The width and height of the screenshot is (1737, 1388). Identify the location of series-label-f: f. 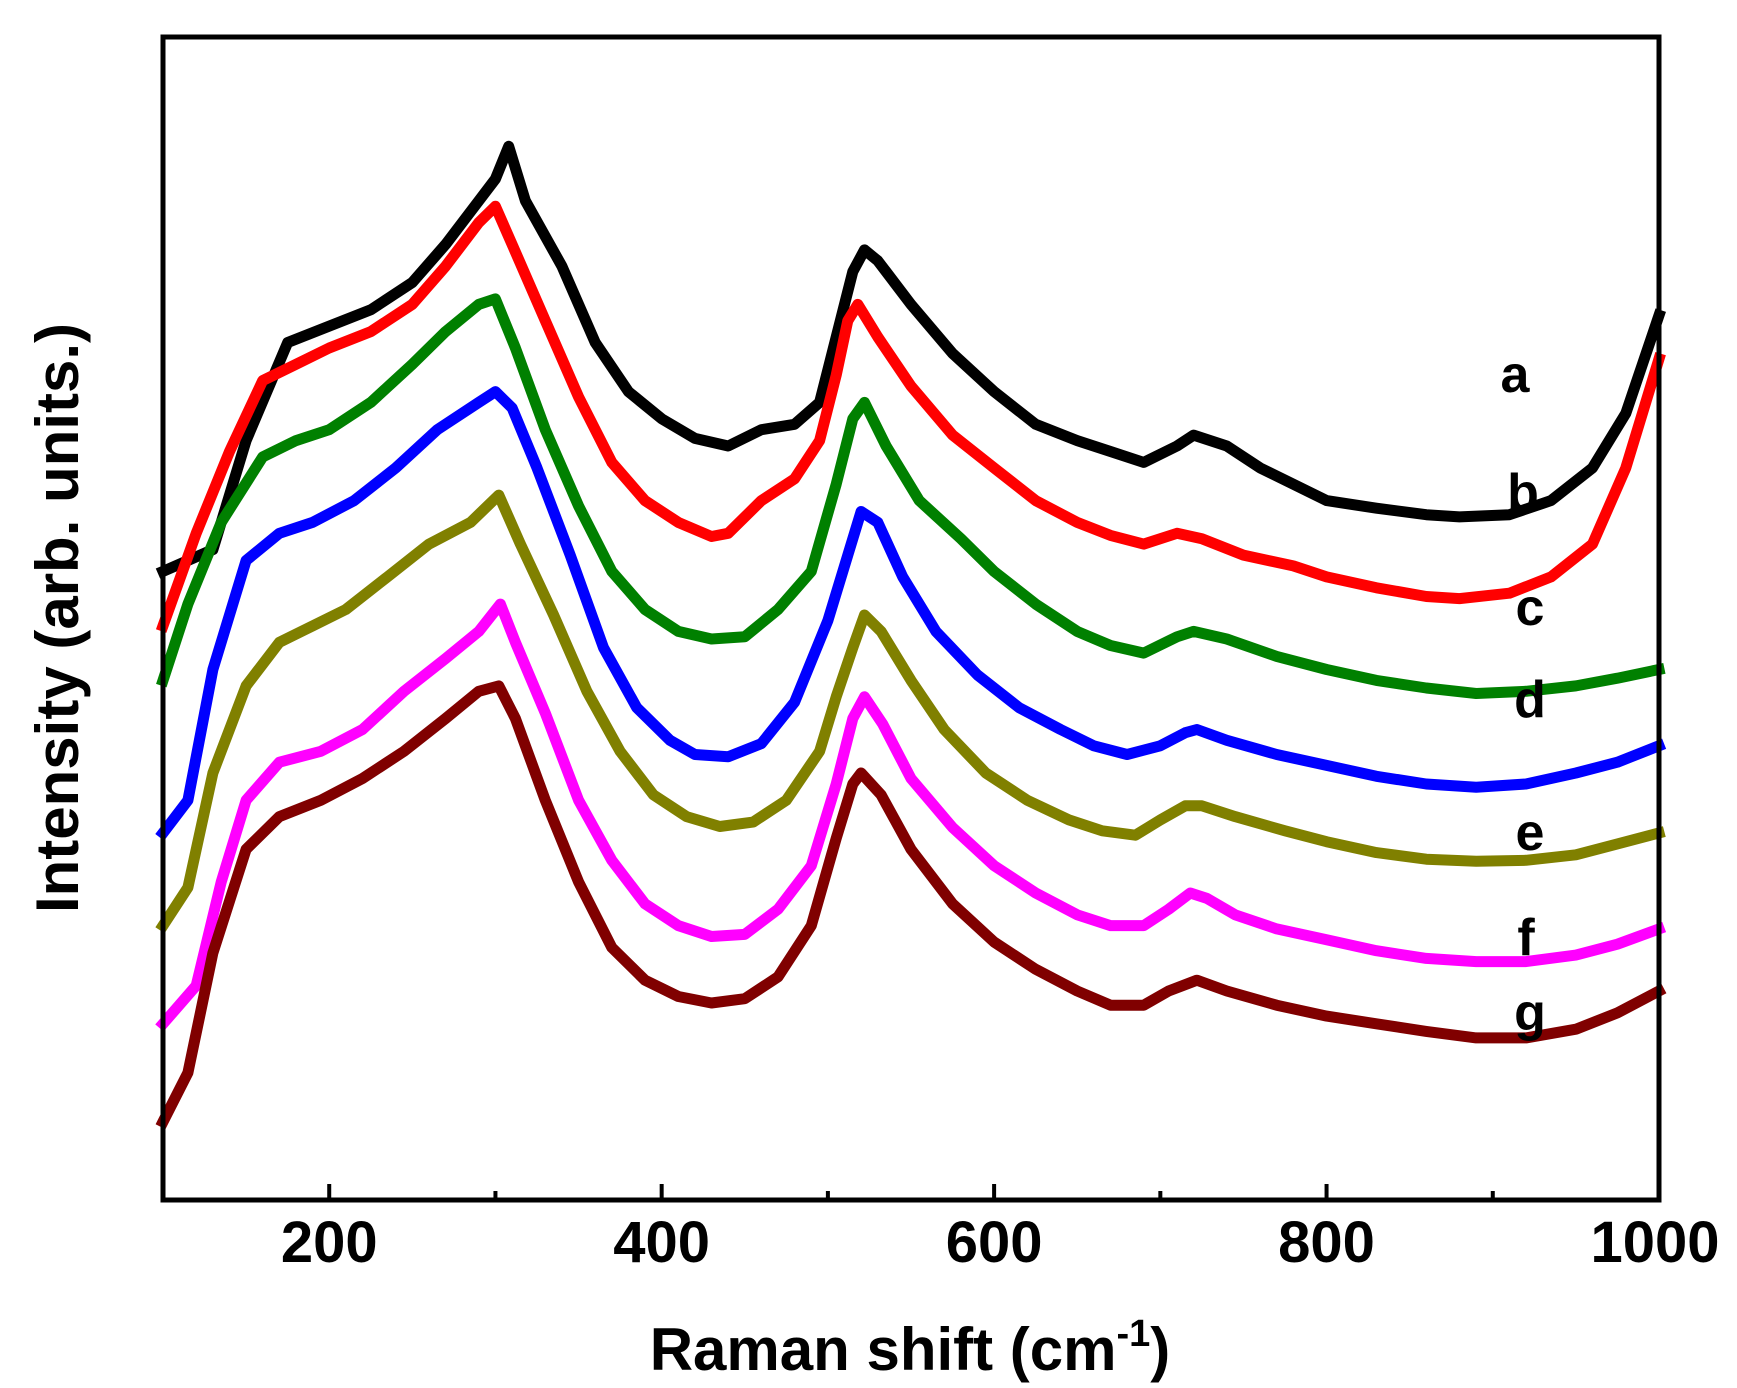
(1526, 938).